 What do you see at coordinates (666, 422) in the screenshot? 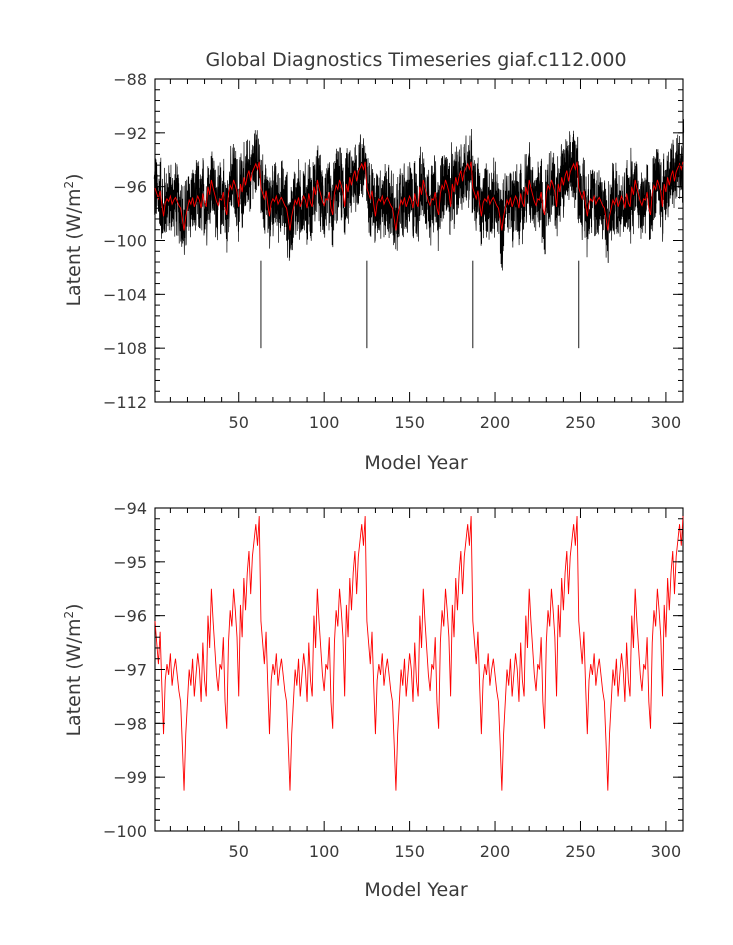
I see `top-chart-xtick-label: 300` at bounding box center [666, 422].